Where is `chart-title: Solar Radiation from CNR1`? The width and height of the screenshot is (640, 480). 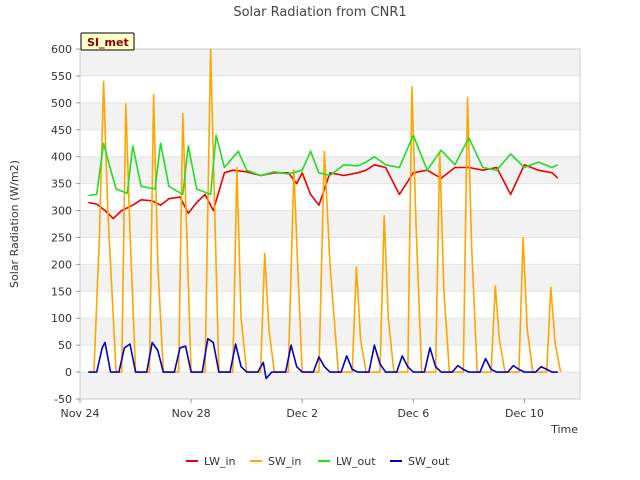
chart-title: Solar Radiation from CNR1 is located at coordinates (319, 12).